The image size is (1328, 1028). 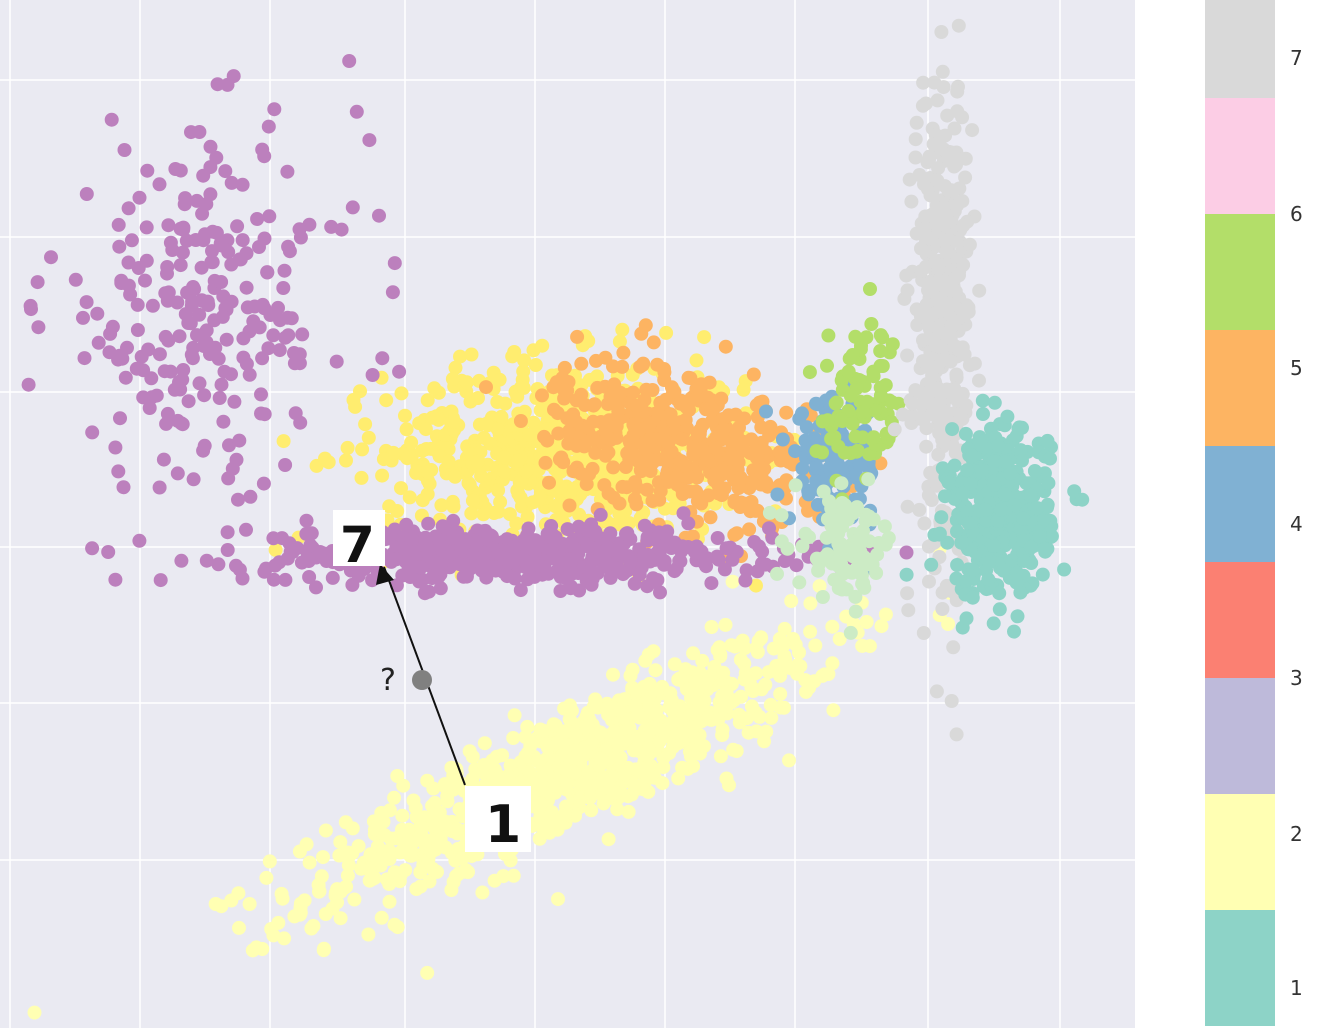 I want to click on colorbar-tick-label: 3, so click(x=1296, y=678).